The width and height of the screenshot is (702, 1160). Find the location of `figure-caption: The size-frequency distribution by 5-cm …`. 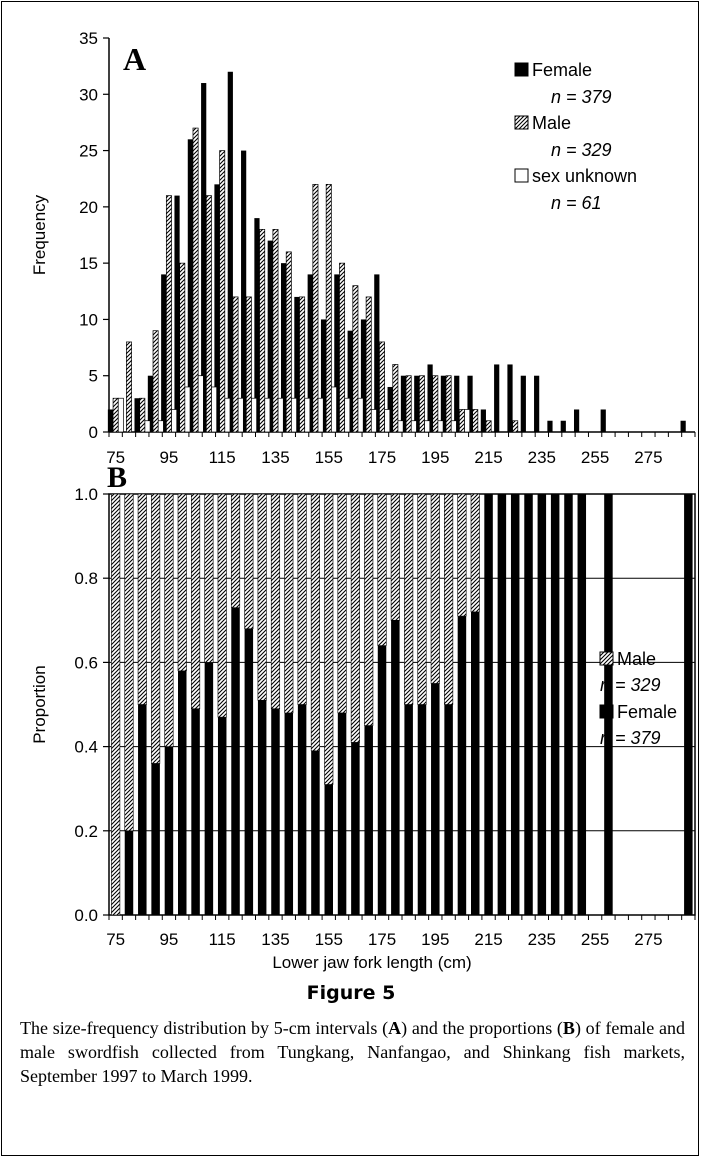

figure-caption: The size-frequency distribution by 5-cm … is located at coordinates (352, 1052).